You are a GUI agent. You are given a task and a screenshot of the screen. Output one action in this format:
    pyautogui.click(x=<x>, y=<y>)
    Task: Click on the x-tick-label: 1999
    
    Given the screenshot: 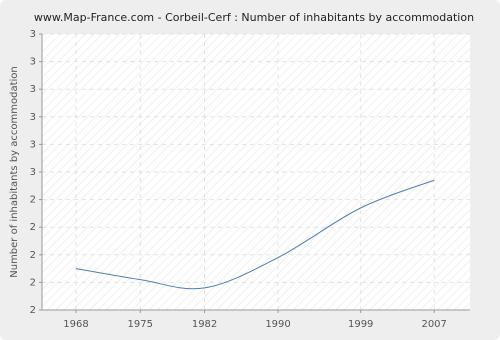 What is the action you would take?
    pyautogui.click(x=360, y=324)
    